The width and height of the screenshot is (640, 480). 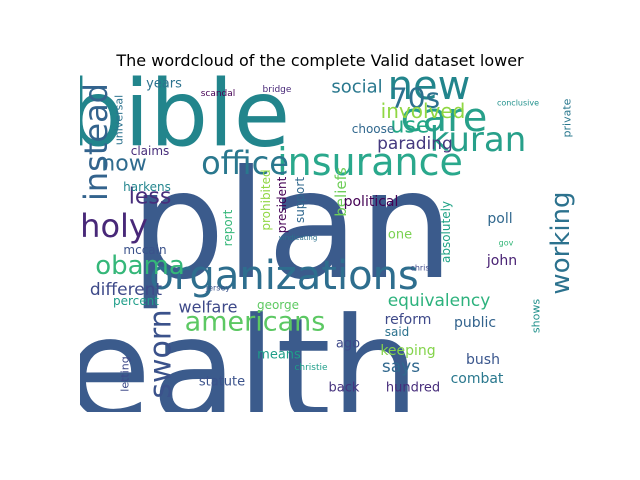 I want to click on word-involved: involved, so click(x=423, y=111).